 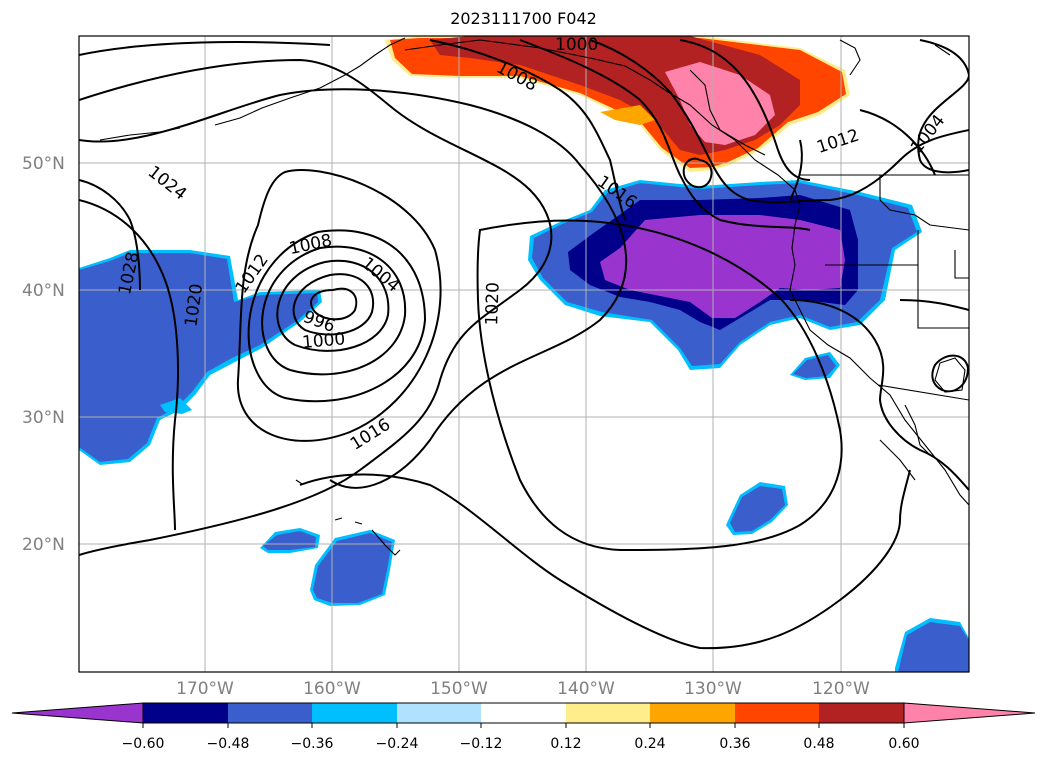 I want to click on colorbar-tick-label: −0.60, so click(x=143, y=744).